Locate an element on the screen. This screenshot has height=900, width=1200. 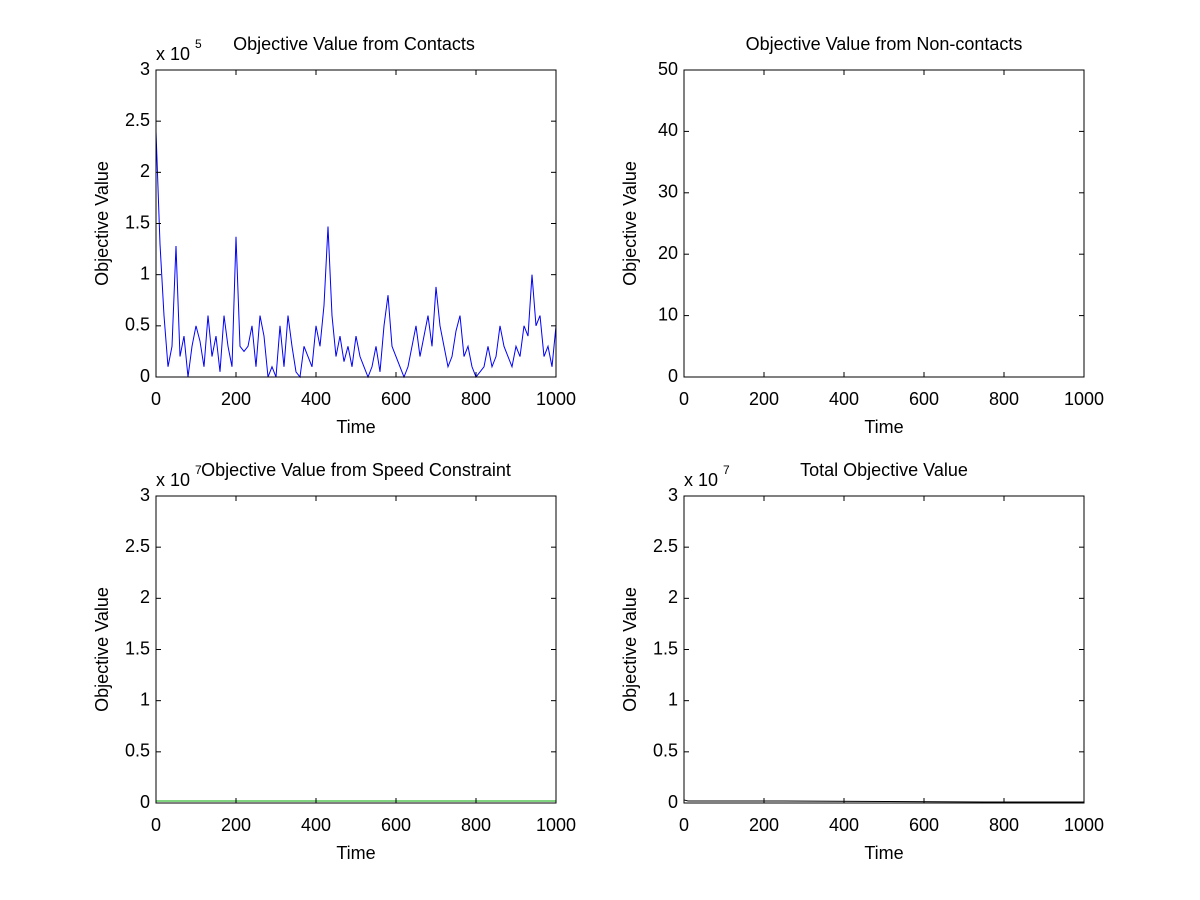
chart-title: Objective Value from Speed Constraint is located at coordinates (356, 470).